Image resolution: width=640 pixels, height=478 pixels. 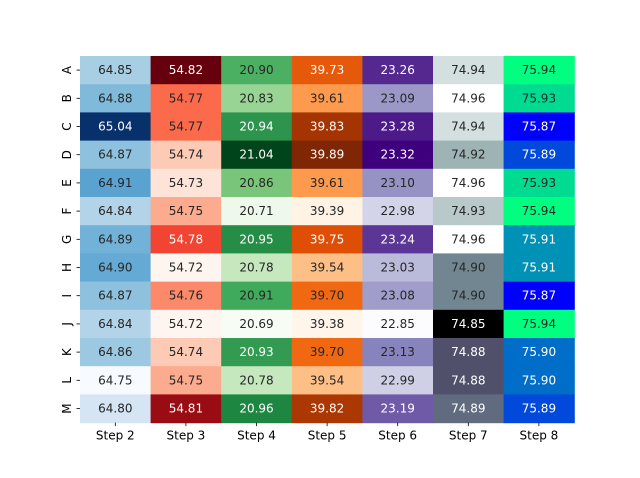 I want to click on cell-value-label: 64.84, so click(x=115, y=324).